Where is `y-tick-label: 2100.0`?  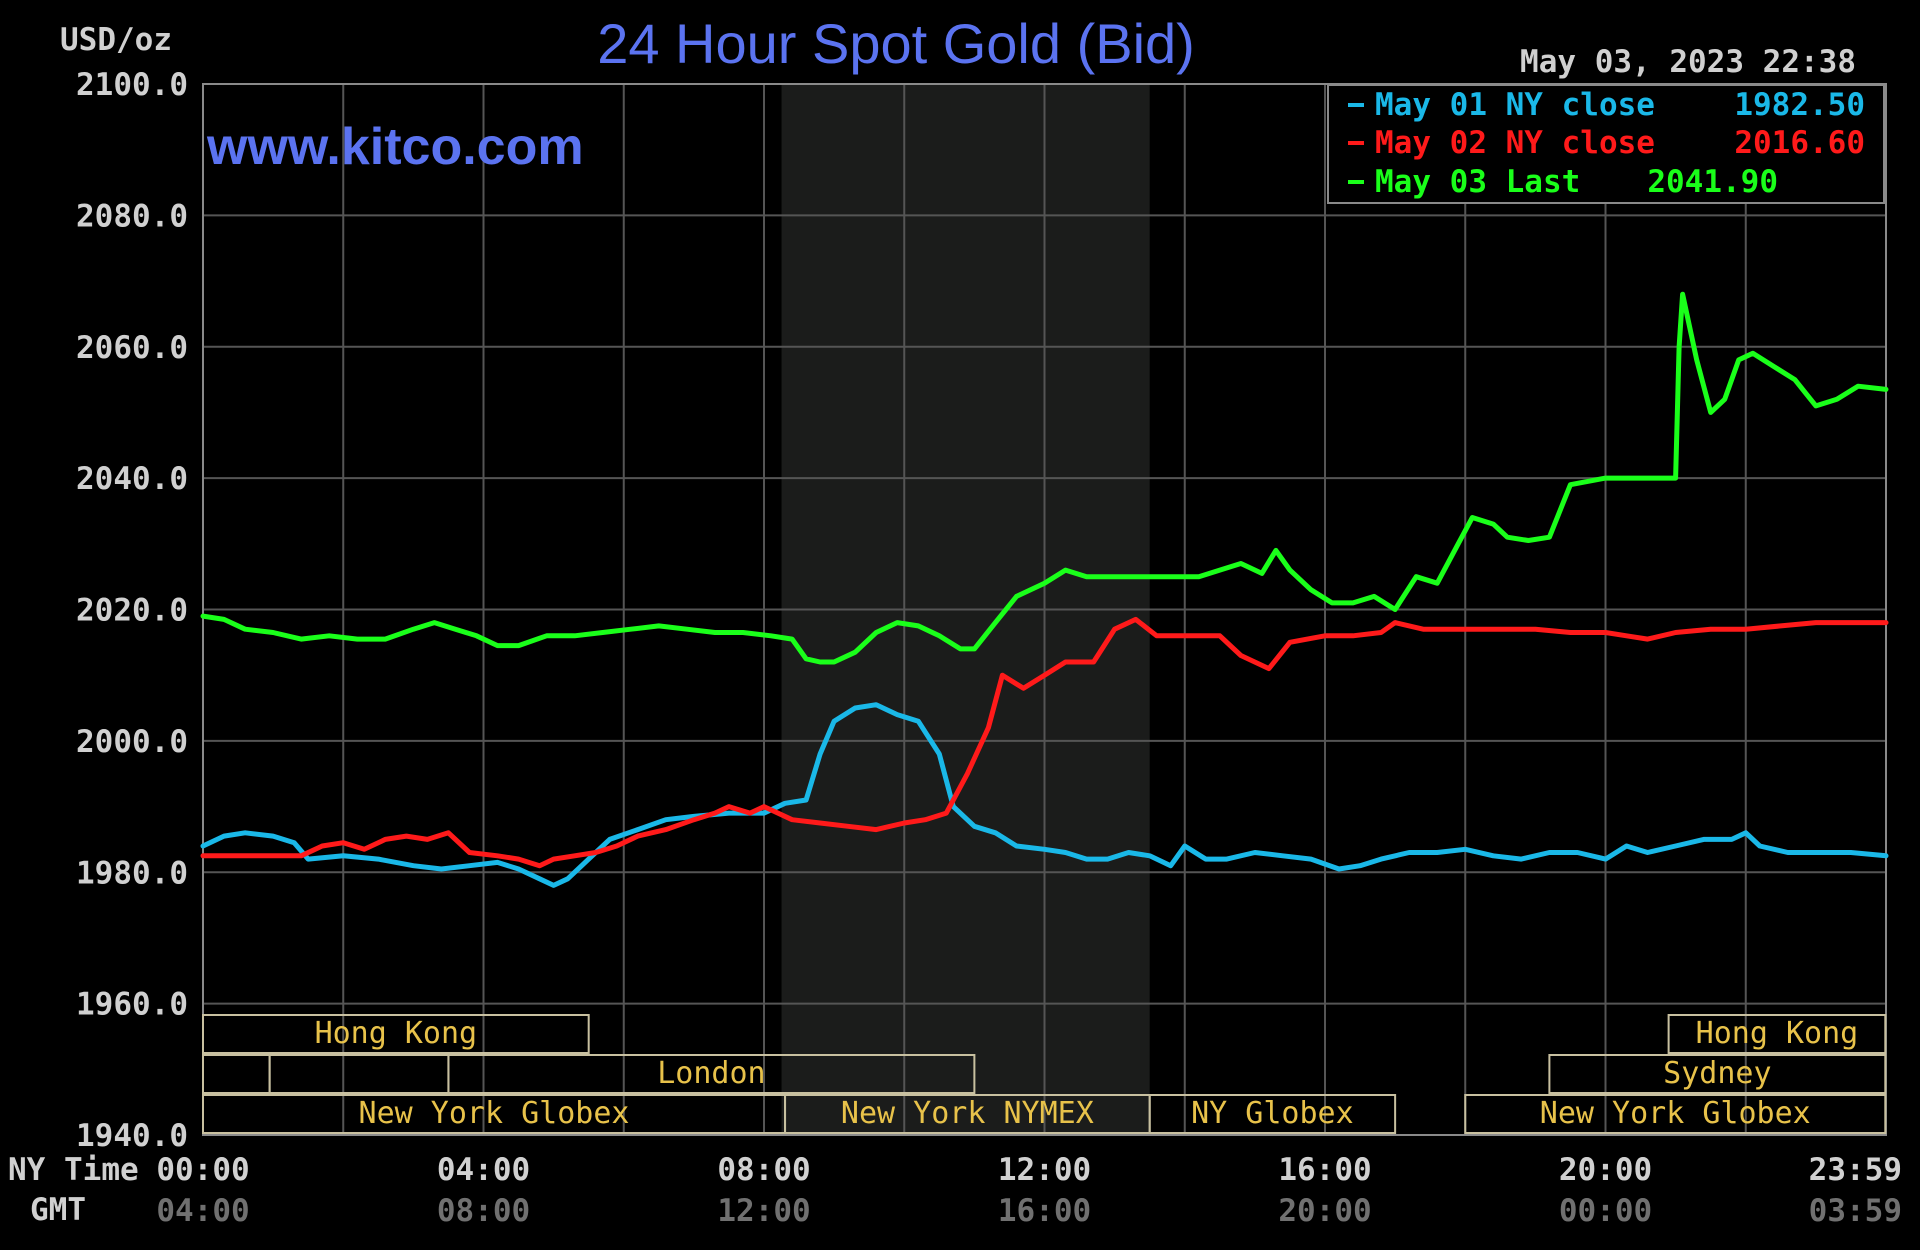 y-tick-label: 2100.0 is located at coordinates (132, 85).